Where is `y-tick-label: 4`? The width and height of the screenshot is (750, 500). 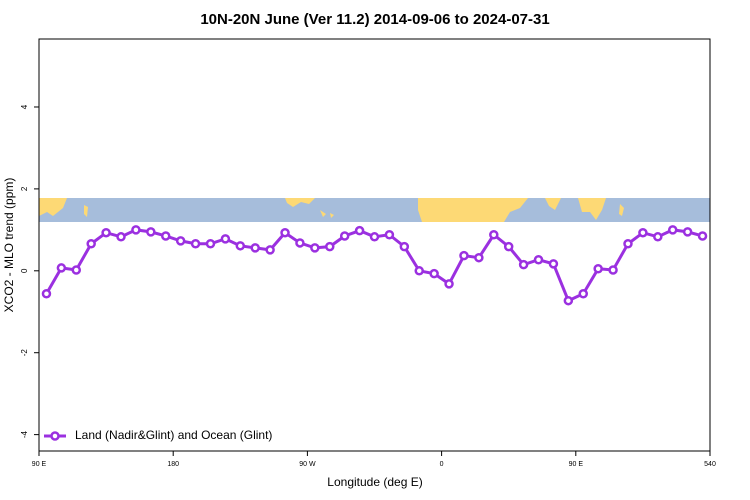
y-tick-label: 4 is located at coordinates (24, 106).